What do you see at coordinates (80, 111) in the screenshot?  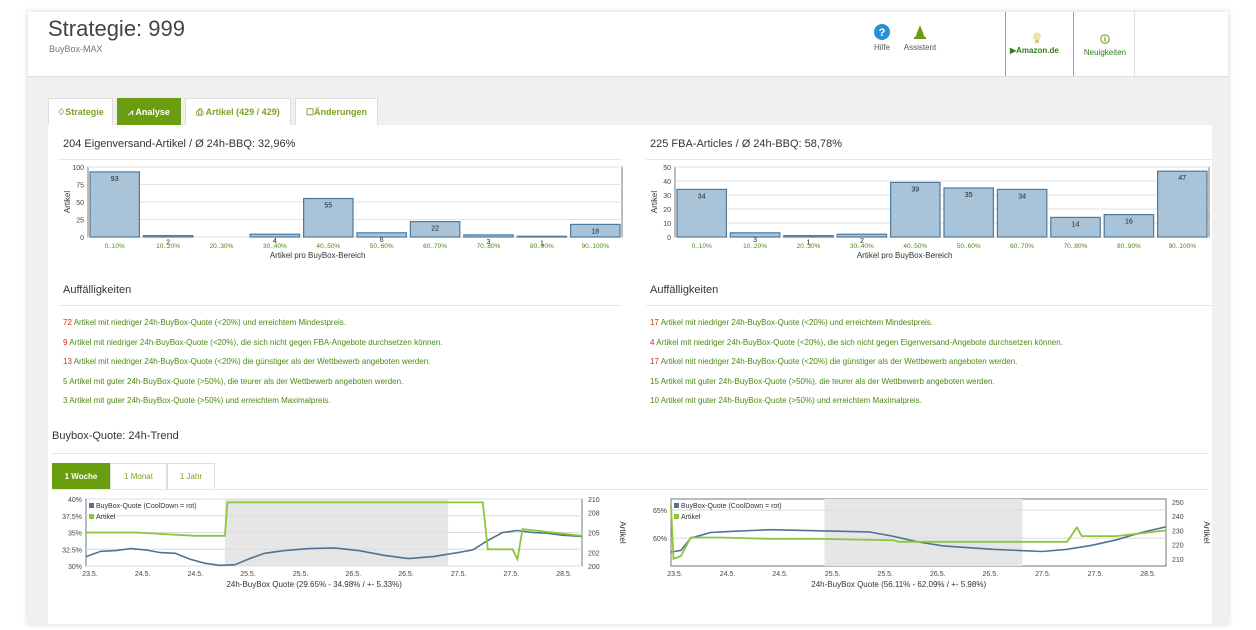 I see `tab-strategie: ♢Strategie` at bounding box center [80, 111].